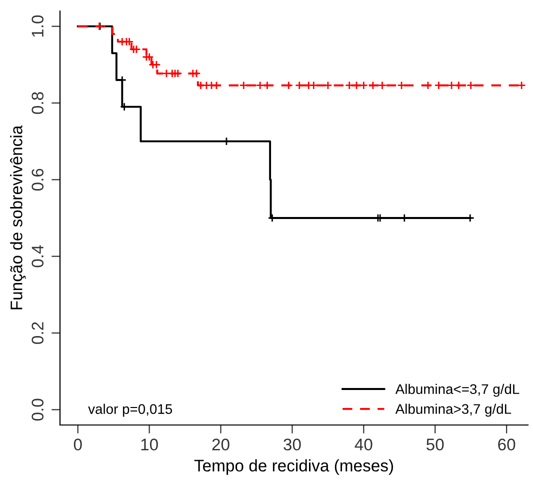 The image size is (533, 493). What do you see at coordinates (38, 256) in the screenshot?
I see `y-tick-label: 0.4` at bounding box center [38, 256].